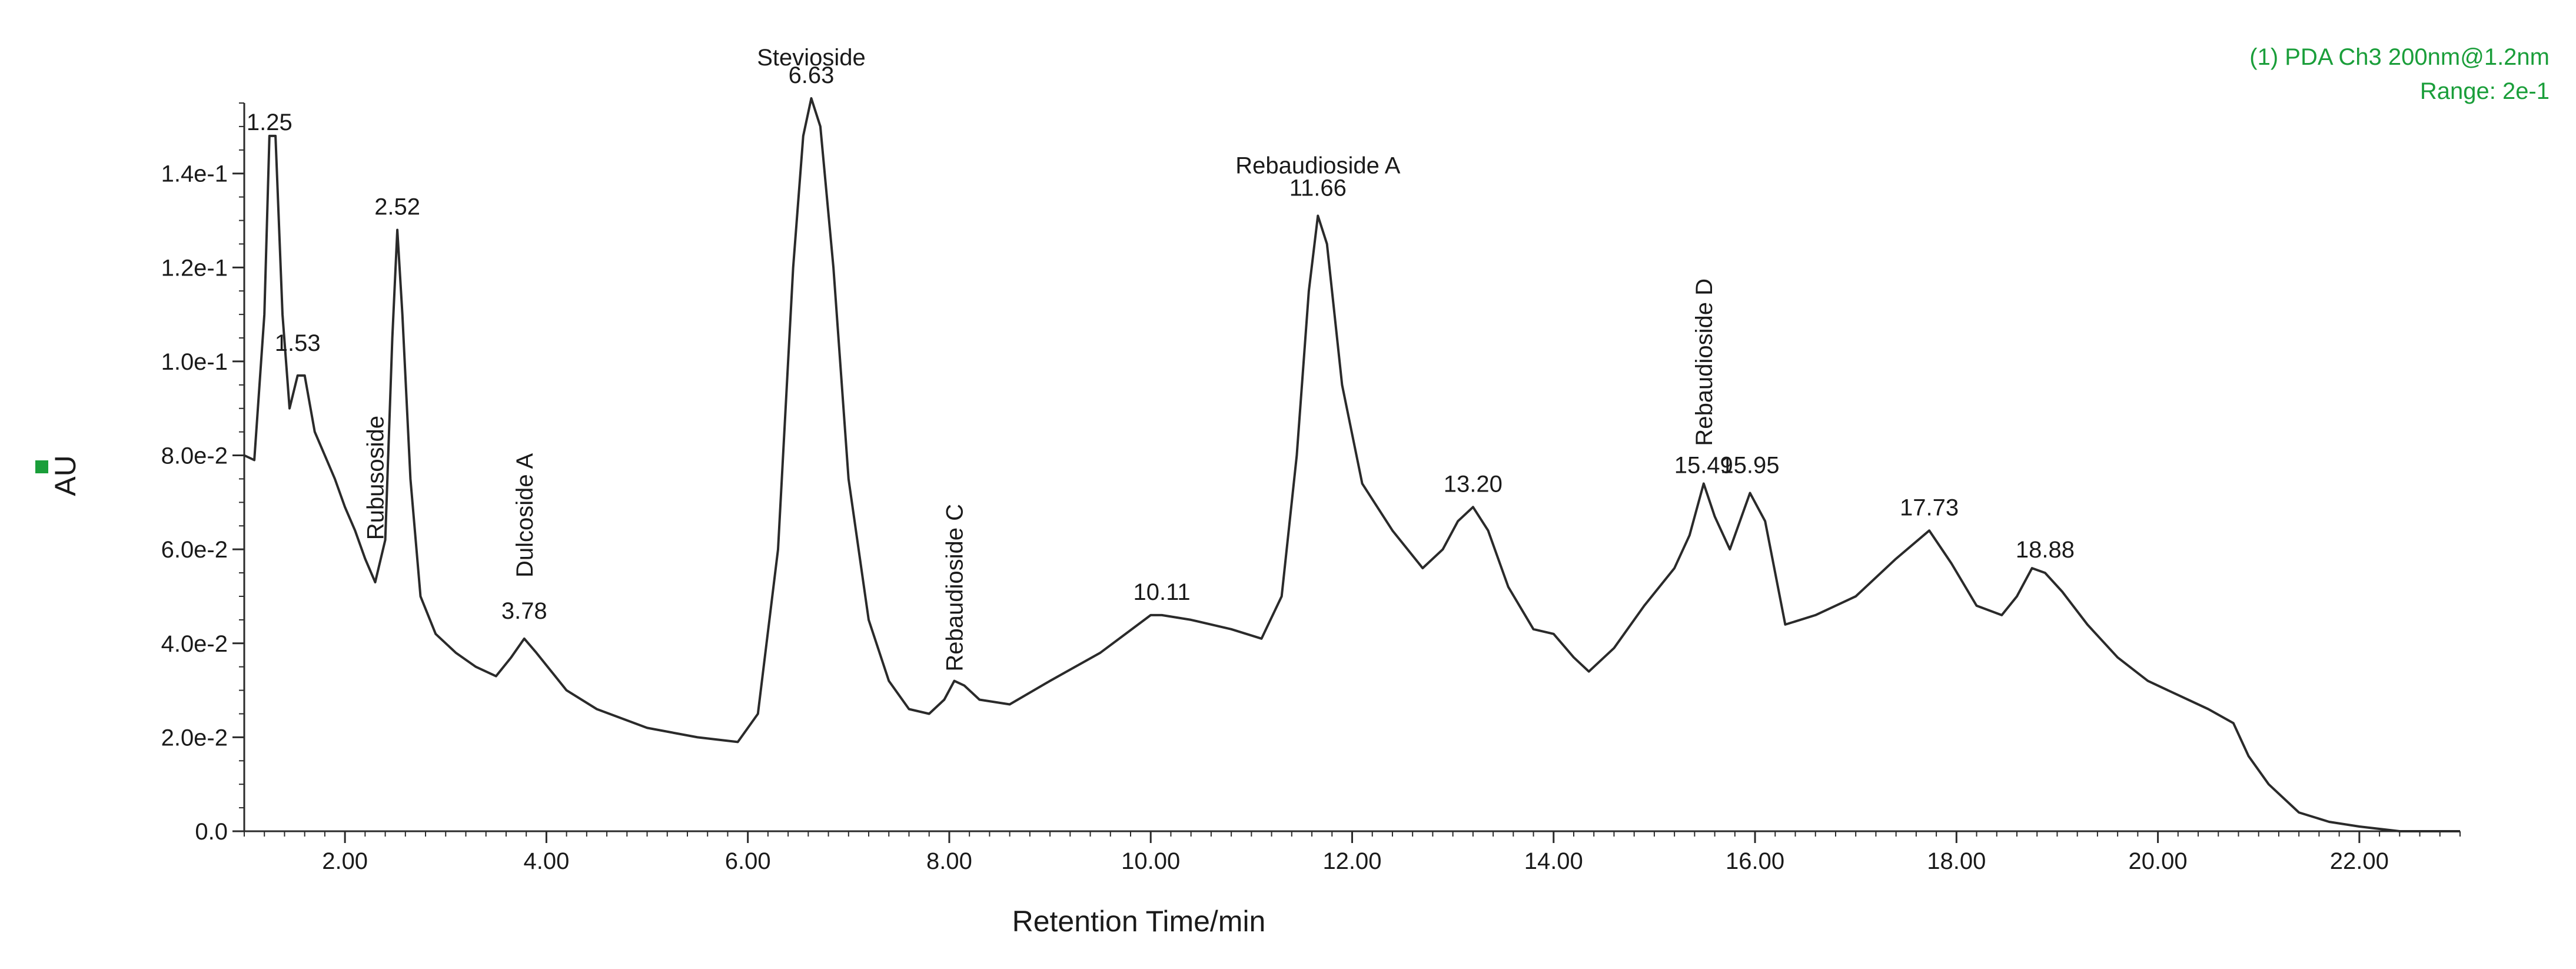 The image size is (2576, 969). What do you see at coordinates (1704, 362) in the screenshot?
I see `compound-label: Rebaudioside D` at bounding box center [1704, 362].